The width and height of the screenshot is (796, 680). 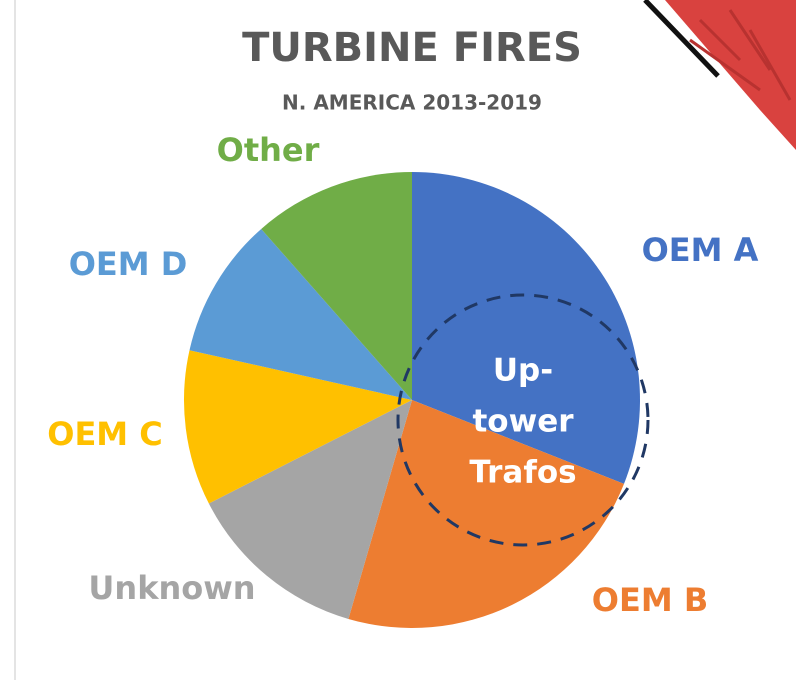 What do you see at coordinates (412, 48) in the screenshot?
I see `chart-title: TURBINE FIRES` at bounding box center [412, 48].